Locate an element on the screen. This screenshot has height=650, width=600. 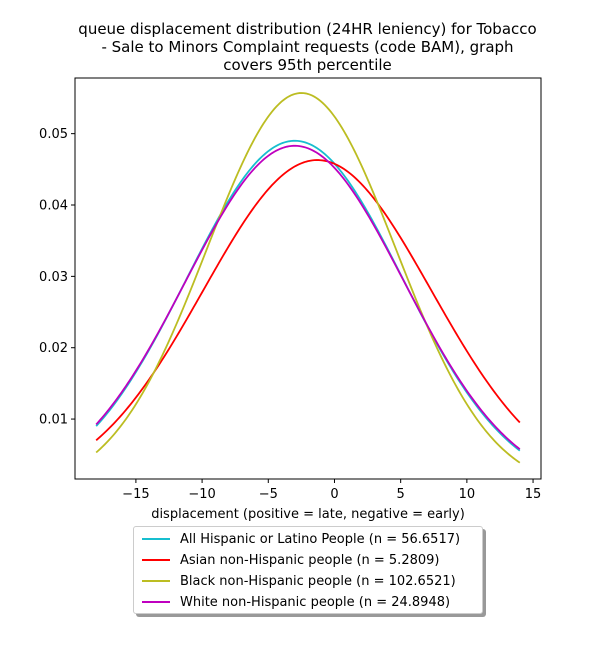
y-tick-label: 0.05 is located at coordinates (53, 134).